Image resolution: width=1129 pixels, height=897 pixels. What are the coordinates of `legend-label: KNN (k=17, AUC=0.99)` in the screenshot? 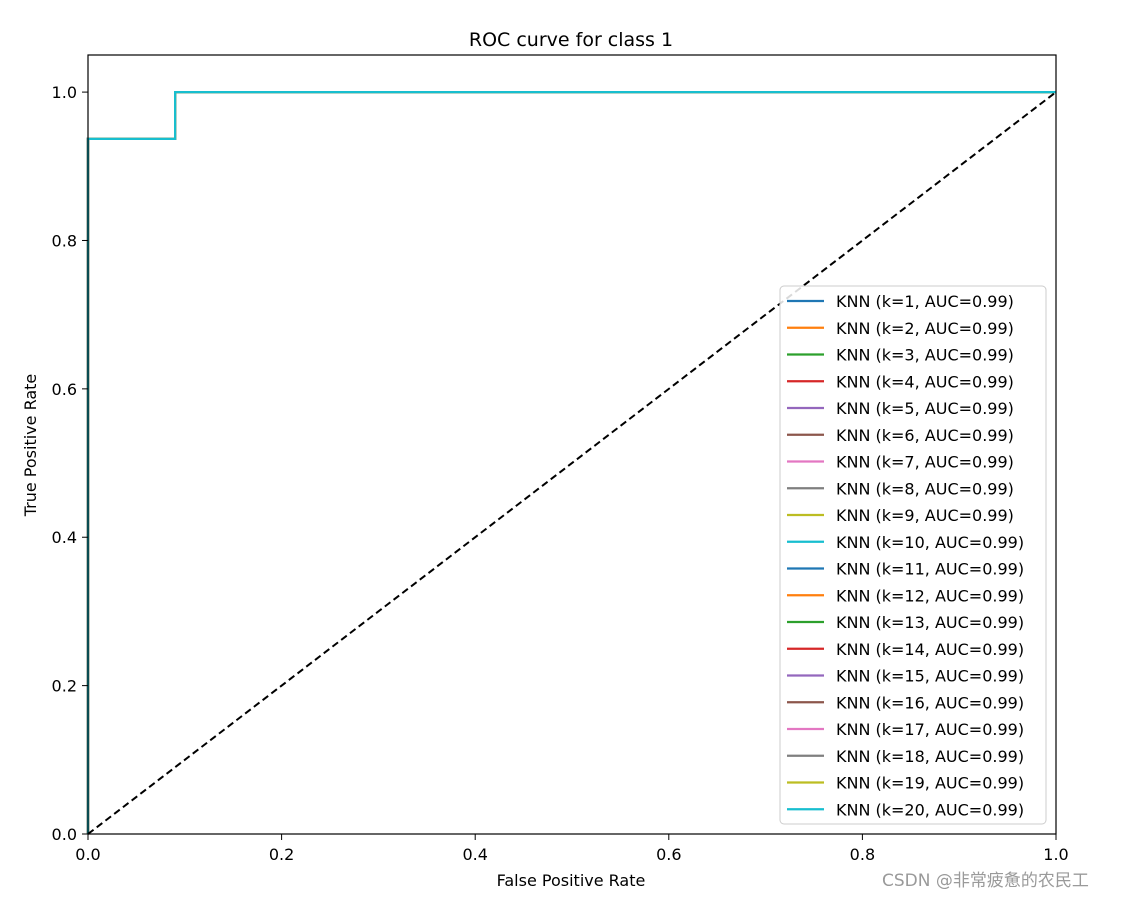 It's located at (930, 729).